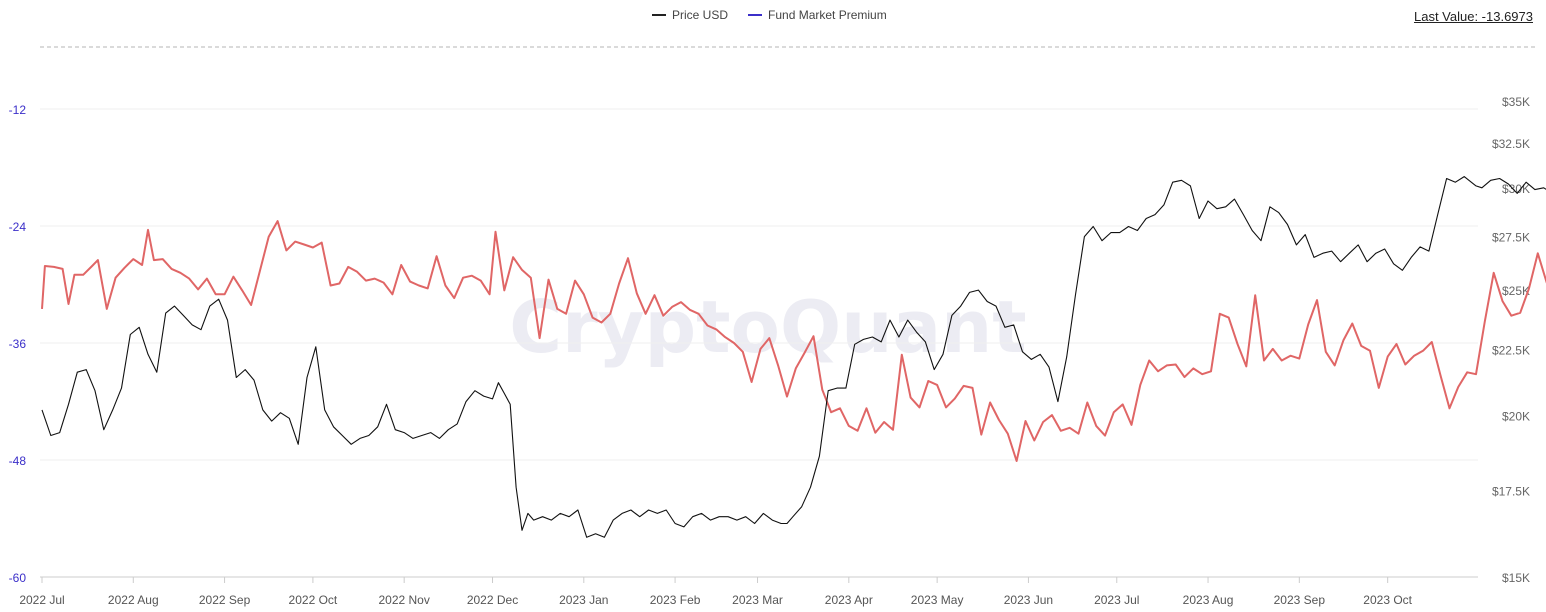 This screenshot has height=612, width=1546. I want to click on x-tick-label: 2023 Jun, so click(1028, 600).